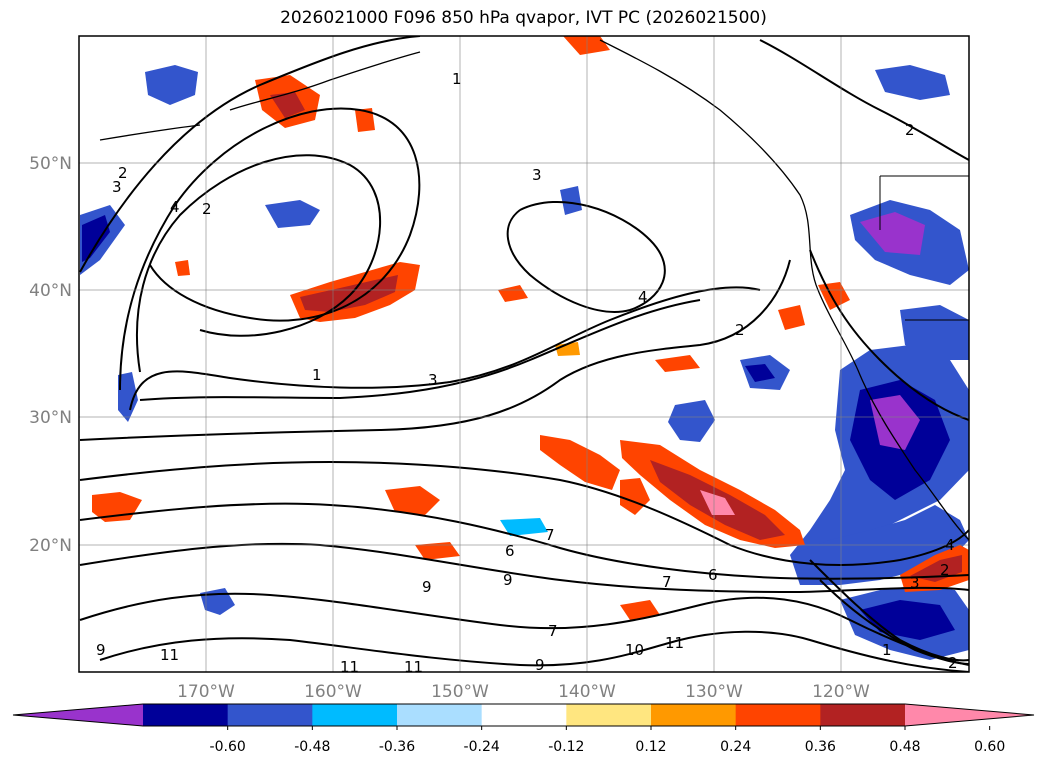  I want to click on lon-label: 140°W, so click(587, 692).